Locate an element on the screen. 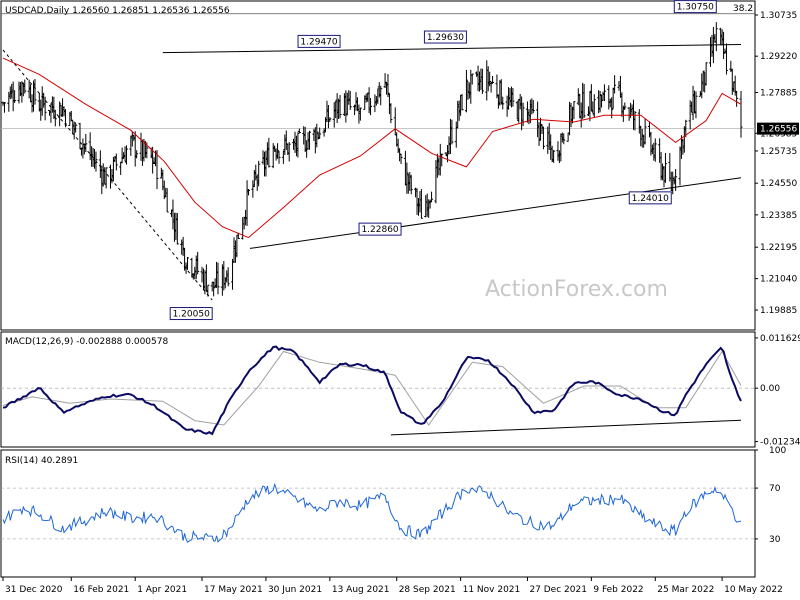 This screenshot has height=600, width=800. x-tick-label: 9 Feb 2022 is located at coordinates (618, 590).